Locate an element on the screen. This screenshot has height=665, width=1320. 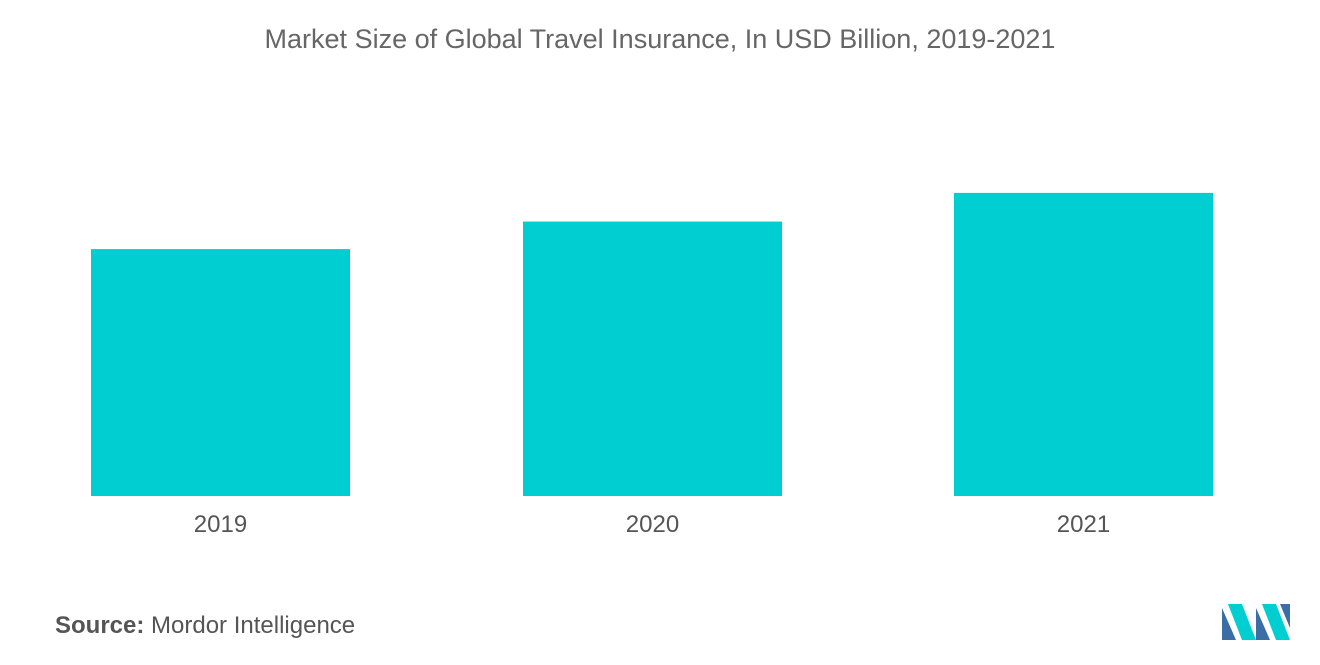
source-note: Source: Mordor Intelligence is located at coordinates (205, 626).